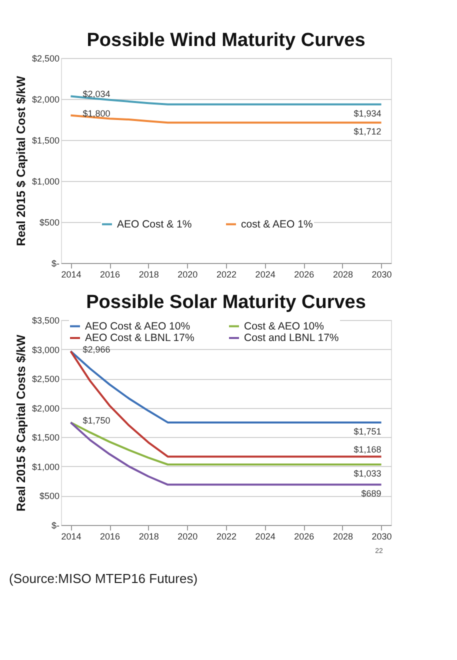 Image resolution: width=457 pixels, height=660 pixels. What do you see at coordinates (46, 321) in the screenshot?
I see `y-tick-label: $3,500` at bounding box center [46, 321].